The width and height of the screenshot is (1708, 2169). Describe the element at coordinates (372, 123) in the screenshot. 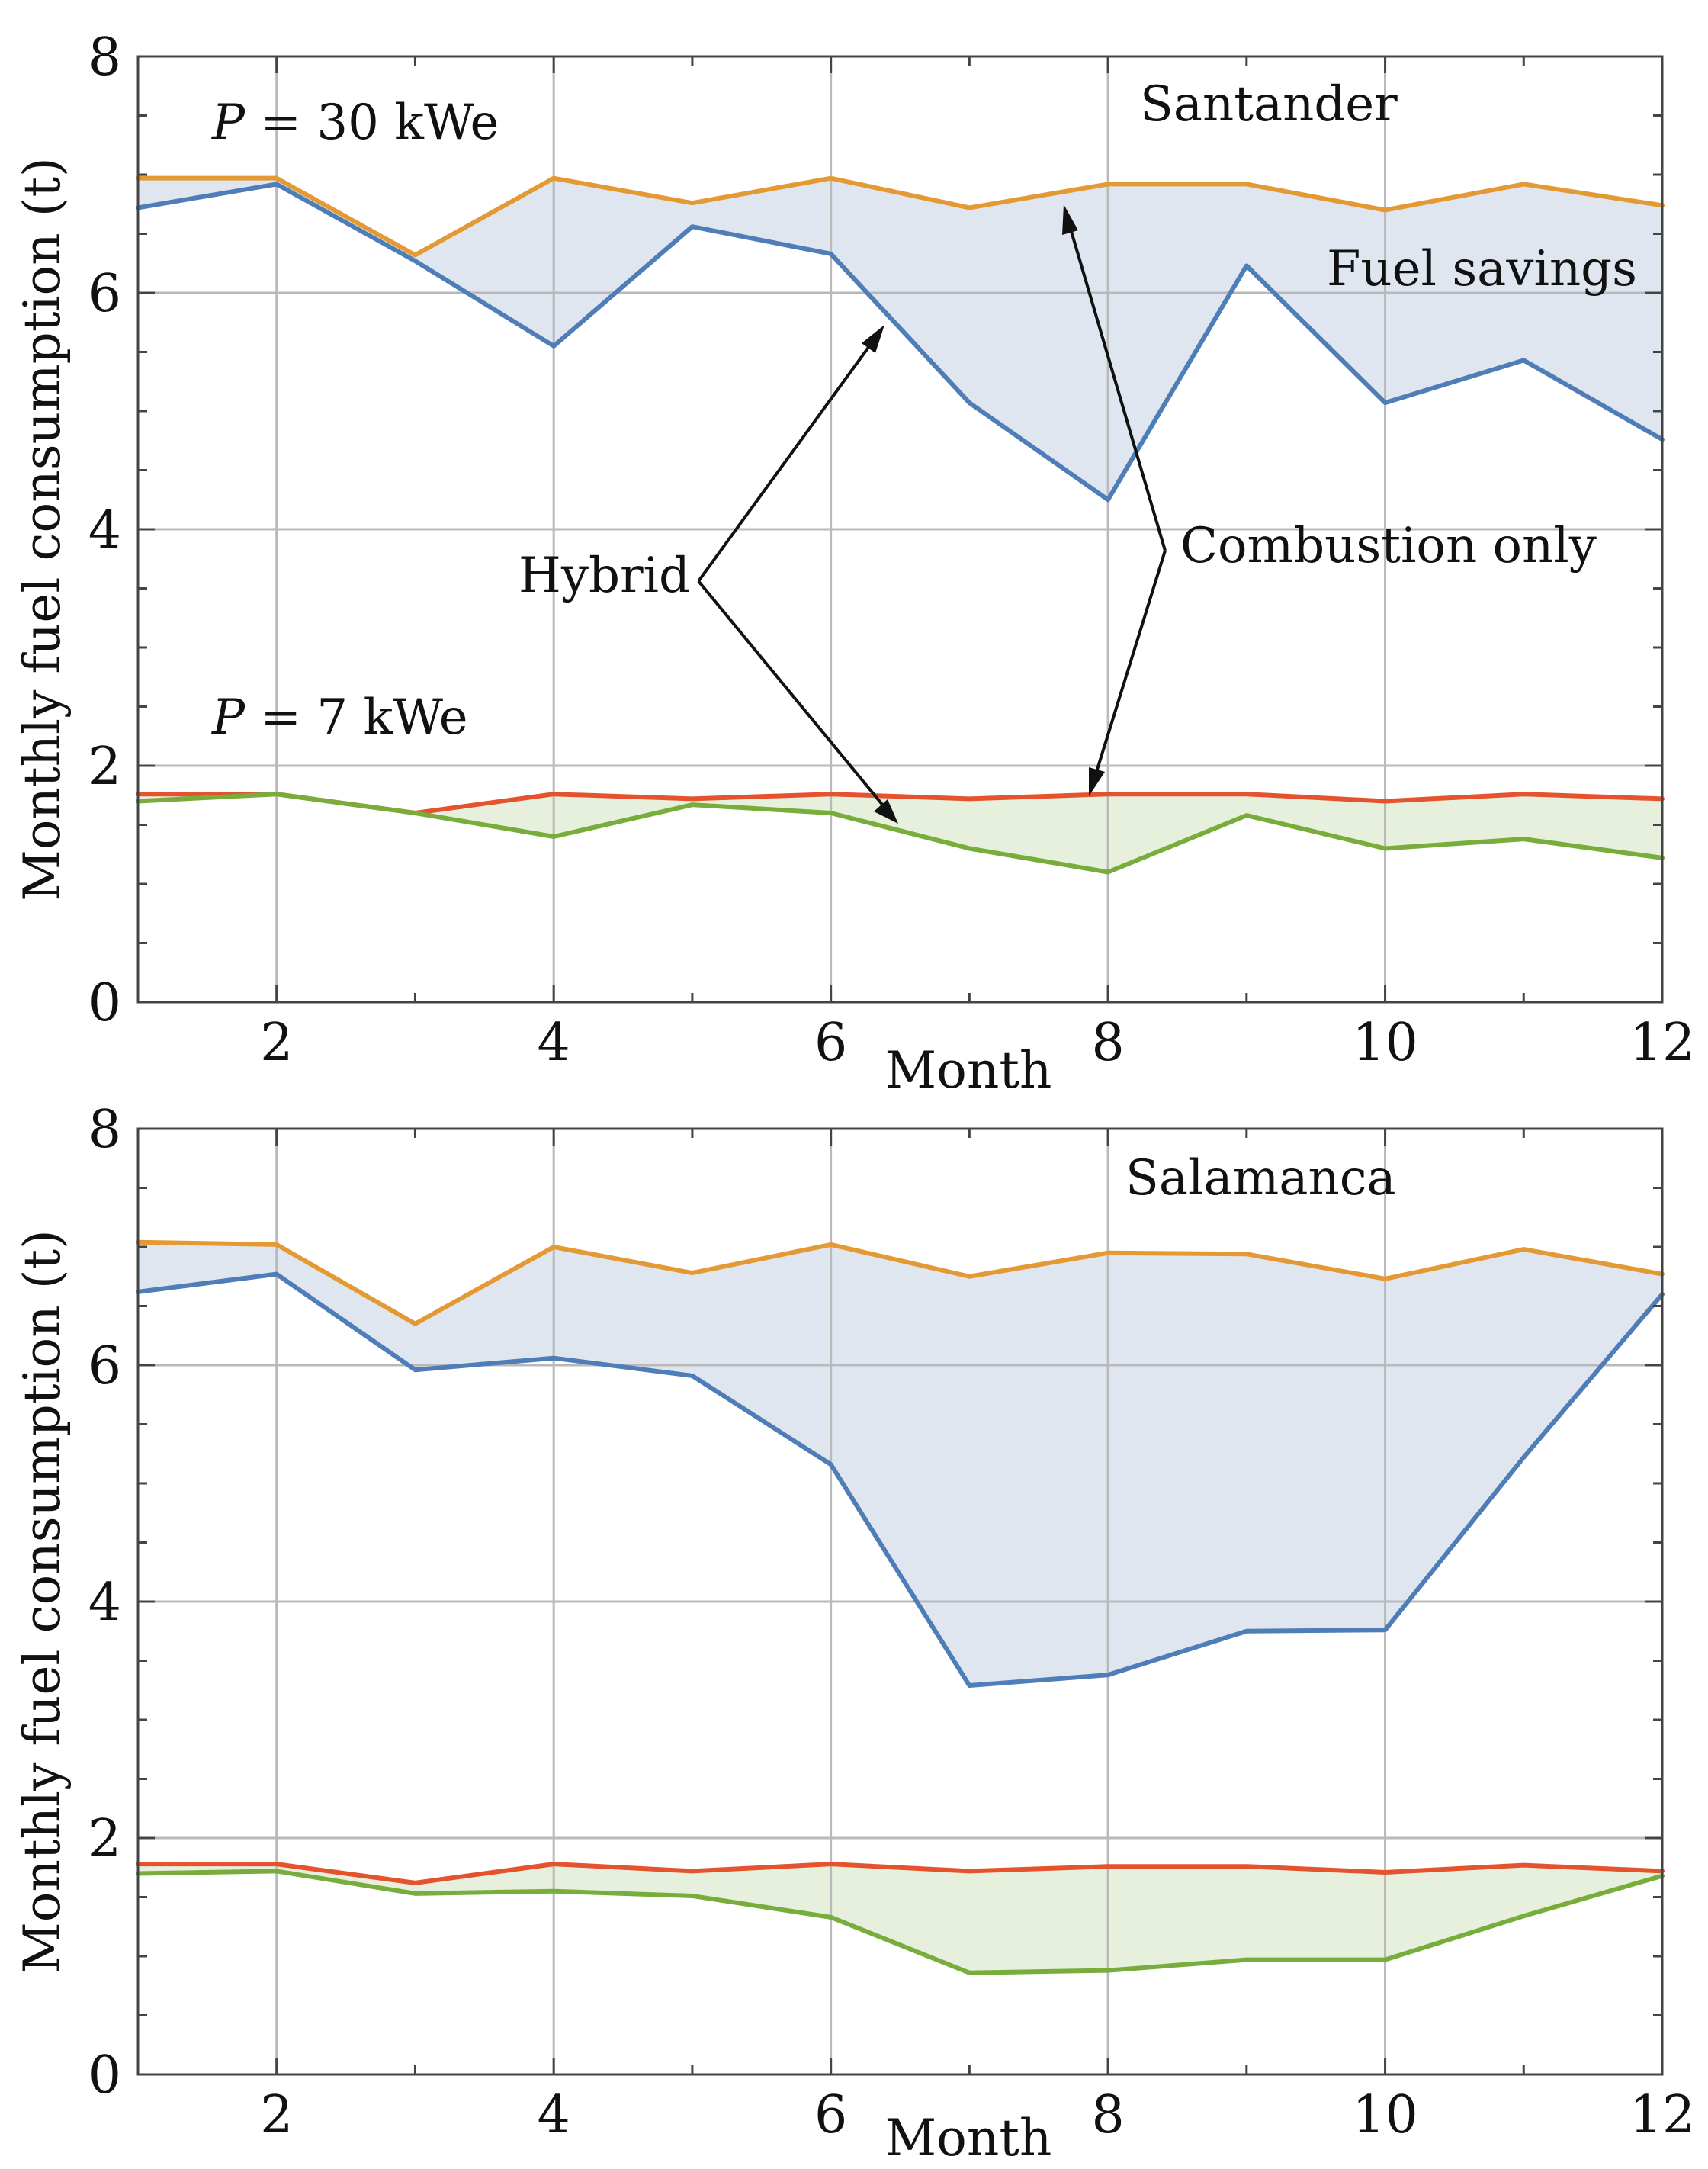

I see `power-30-value: = 30 kWe` at that location.